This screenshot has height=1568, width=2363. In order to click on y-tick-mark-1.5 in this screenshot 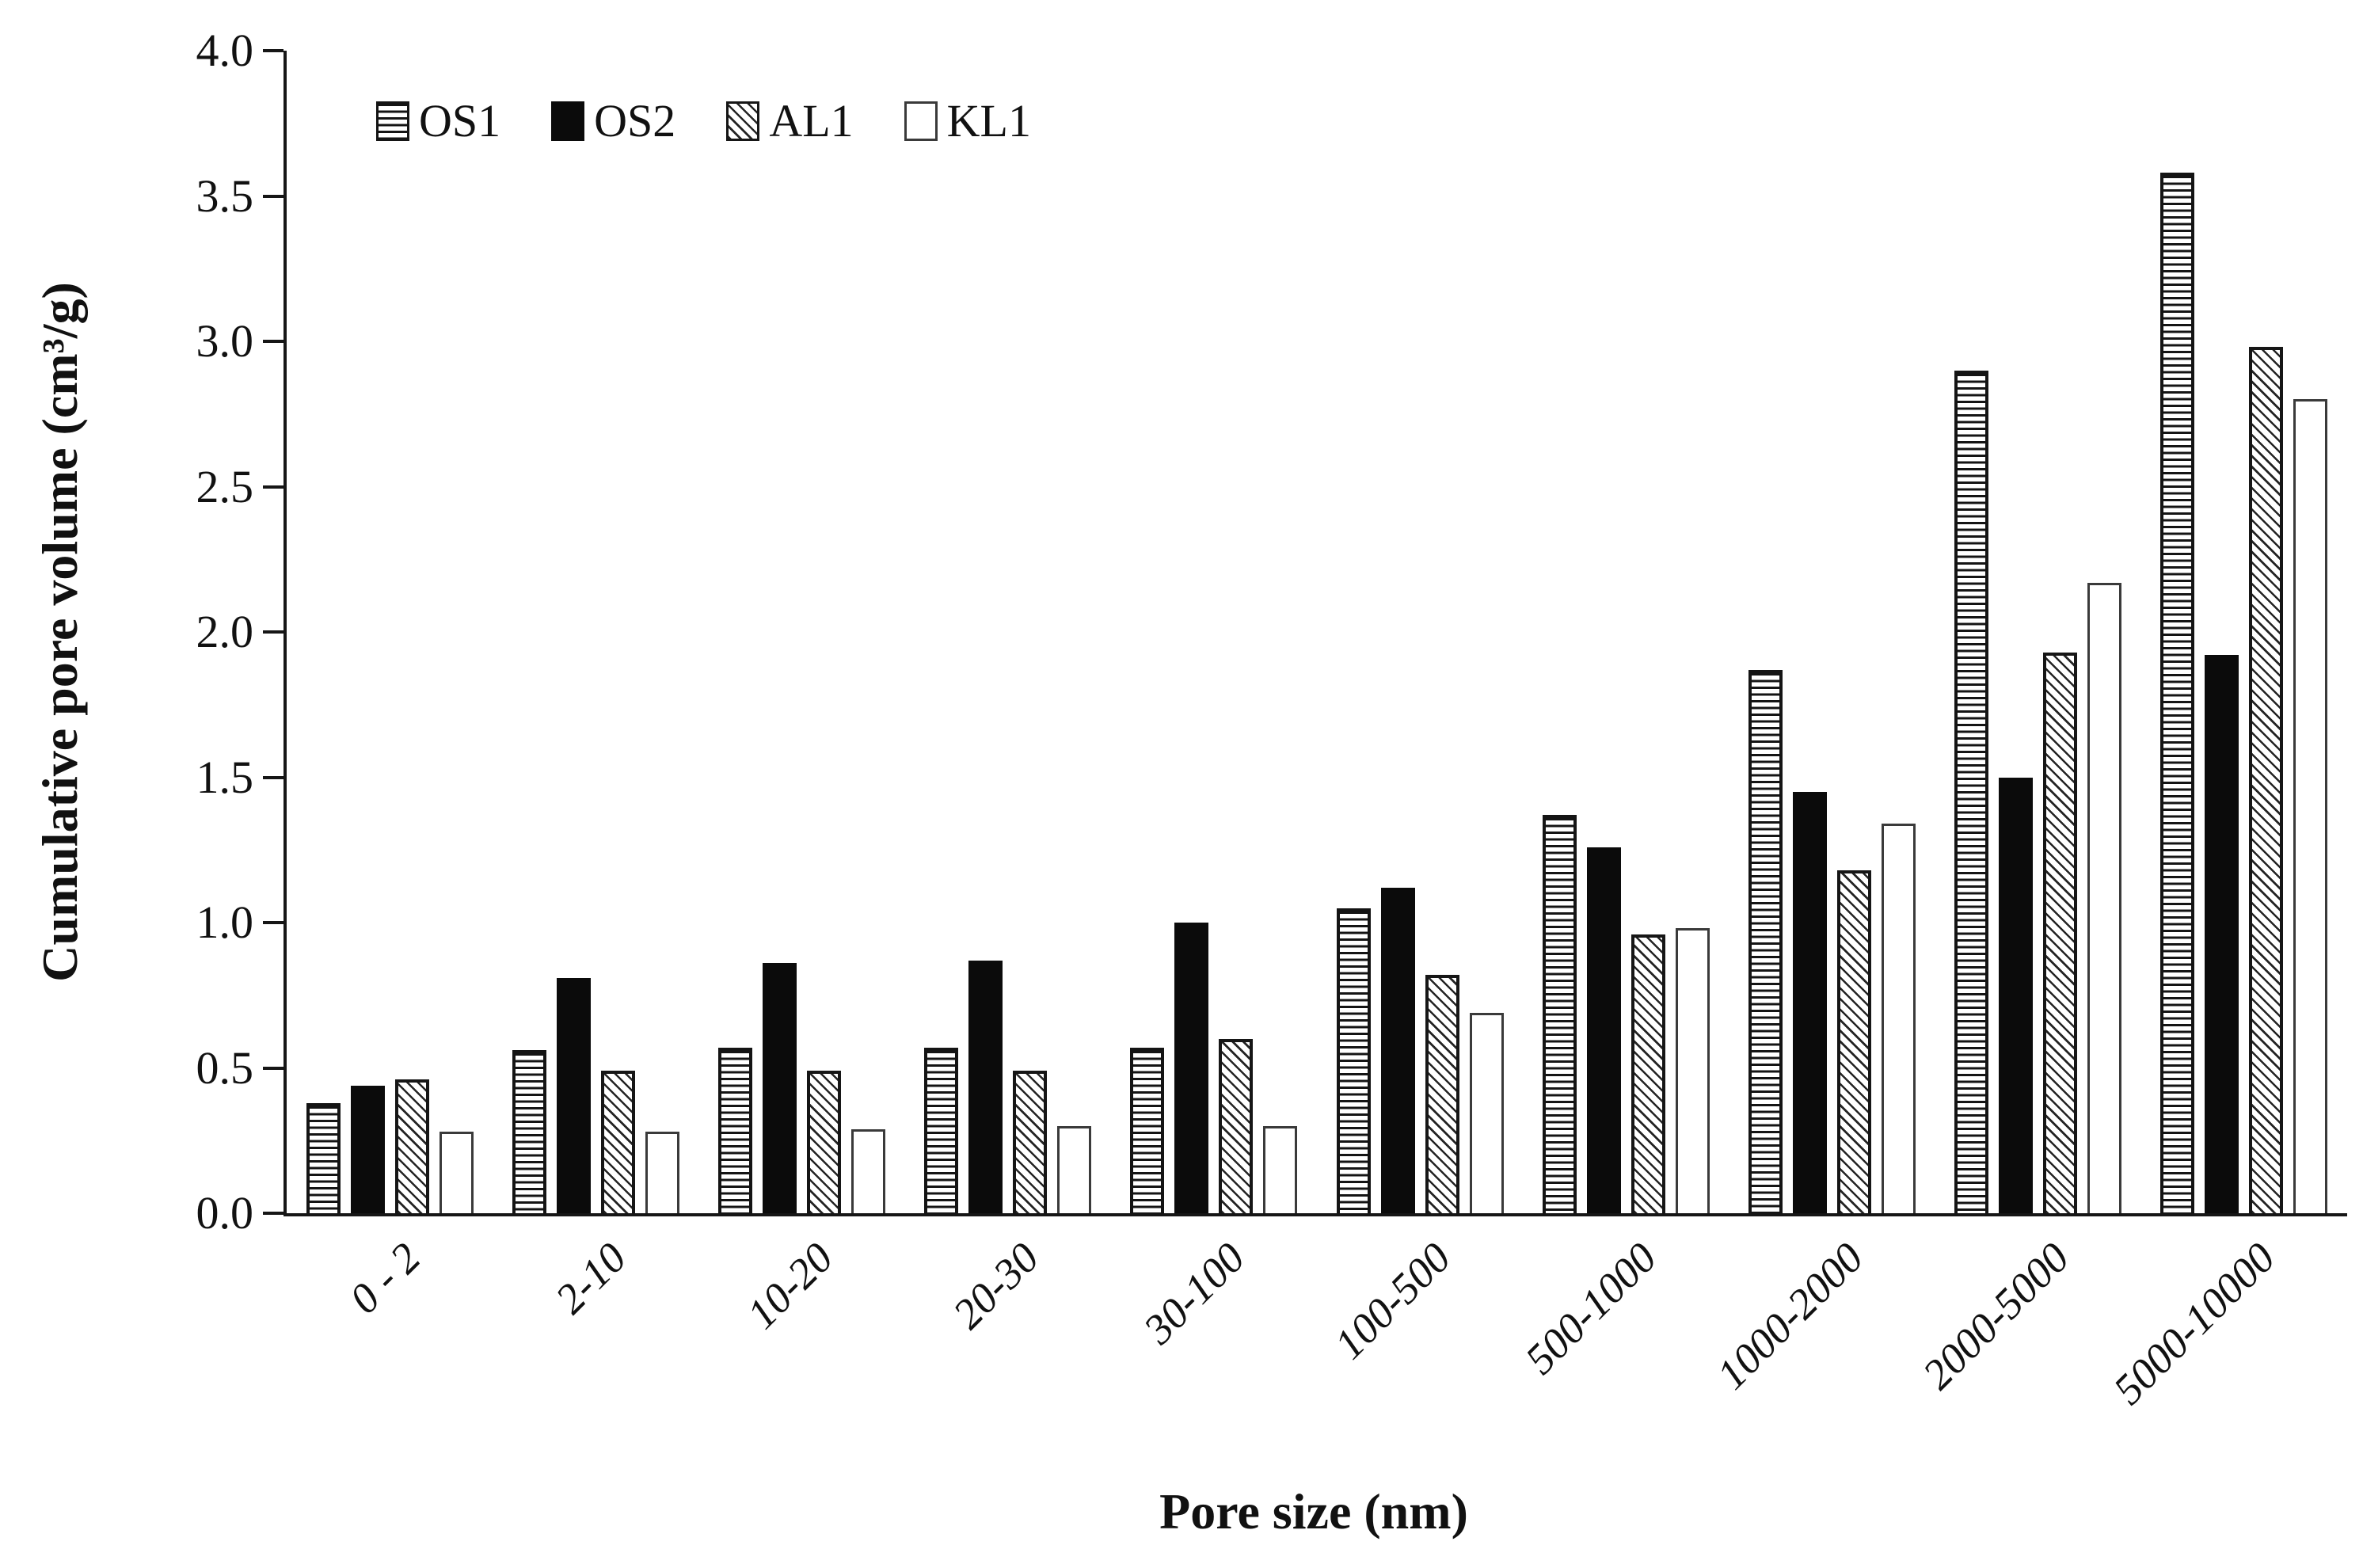, I will do `click(273, 777)`.